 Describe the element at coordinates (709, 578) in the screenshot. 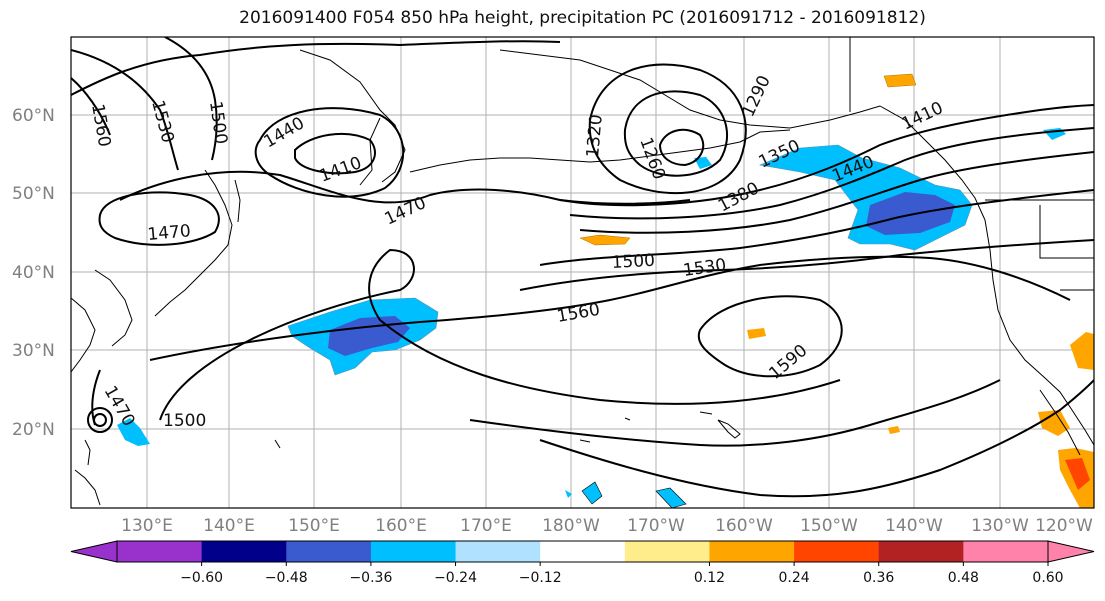

I see `colorbar-tick-label: 0.12` at that location.